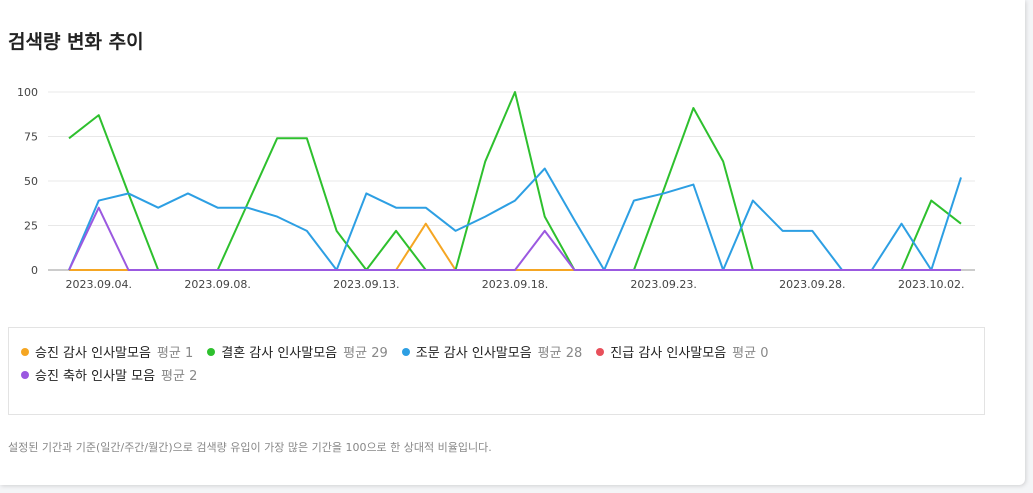 The height and width of the screenshot is (493, 1033). I want to click on y-tick-label: 75, so click(31, 137).